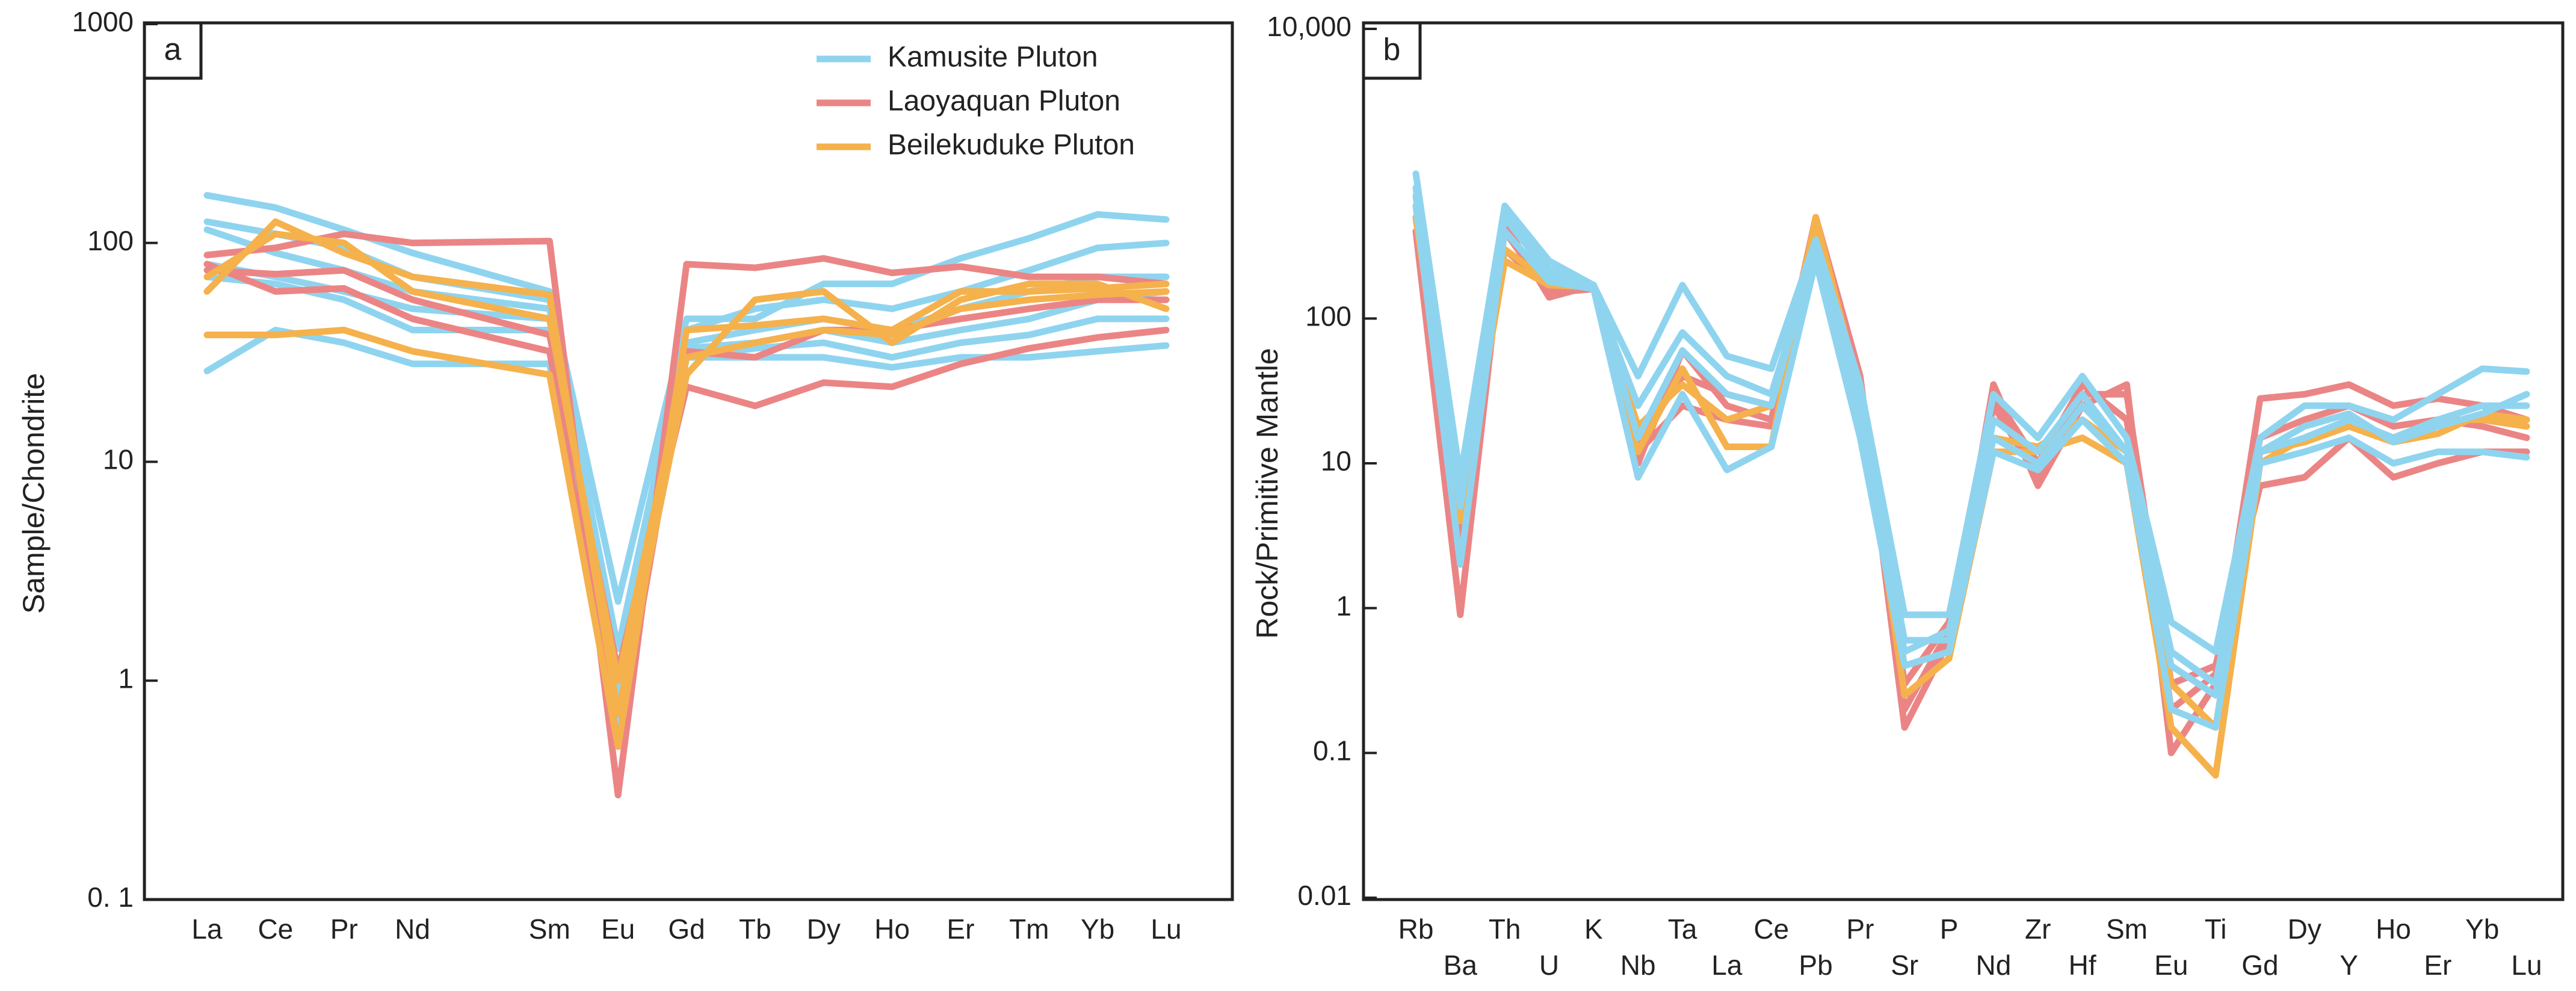 The width and height of the screenshot is (2576, 991). Describe the element at coordinates (1332, 751) in the screenshot. I see `y-tick-label: 0.1` at that location.